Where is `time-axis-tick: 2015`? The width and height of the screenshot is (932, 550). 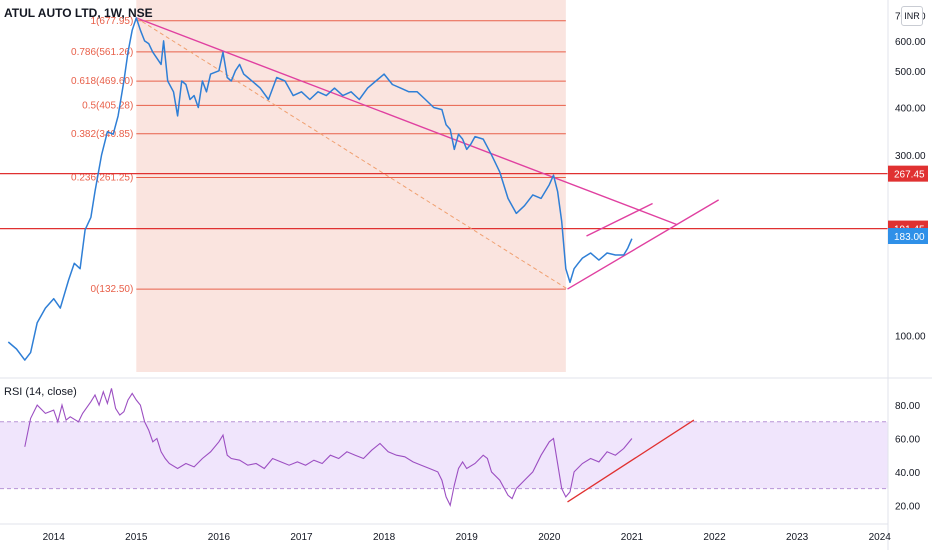 time-axis-tick: 2015 is located at coordinates (136, 537).